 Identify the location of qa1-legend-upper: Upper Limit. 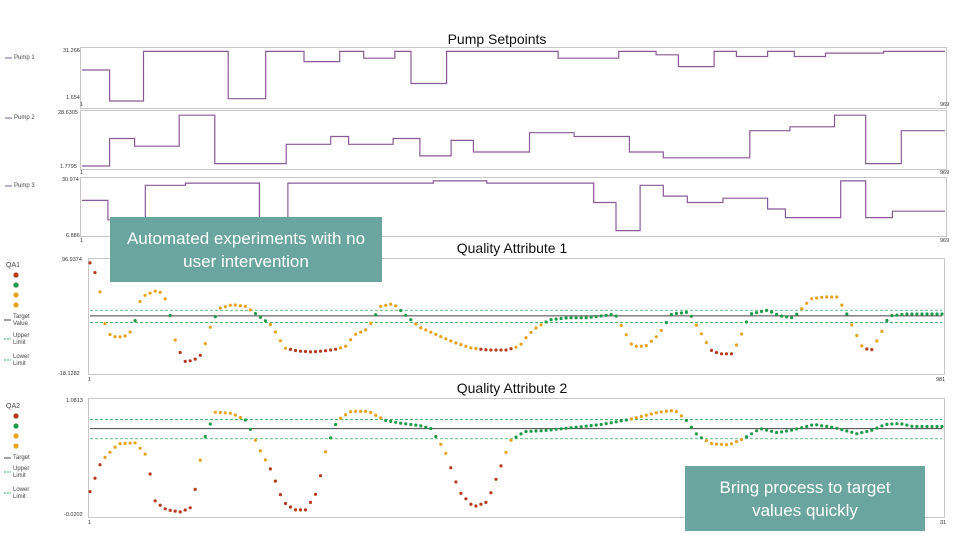
(21, 339).